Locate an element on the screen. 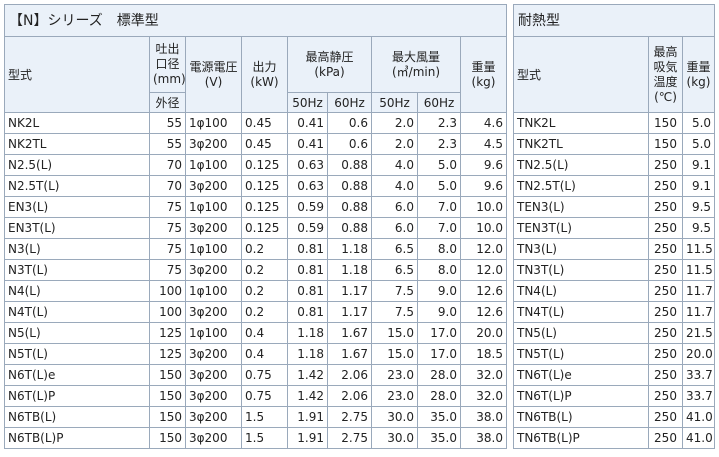 The width and height of the screenshot is (719, 457). cell-model: EN3(L) is located at coordinates (77, 207).